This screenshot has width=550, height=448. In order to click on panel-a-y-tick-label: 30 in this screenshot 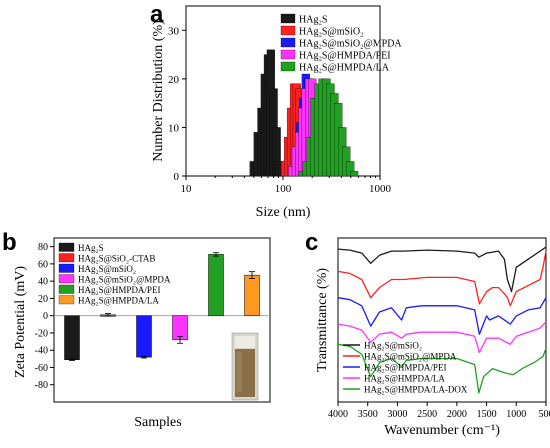, I will do `click(174, 31)`.